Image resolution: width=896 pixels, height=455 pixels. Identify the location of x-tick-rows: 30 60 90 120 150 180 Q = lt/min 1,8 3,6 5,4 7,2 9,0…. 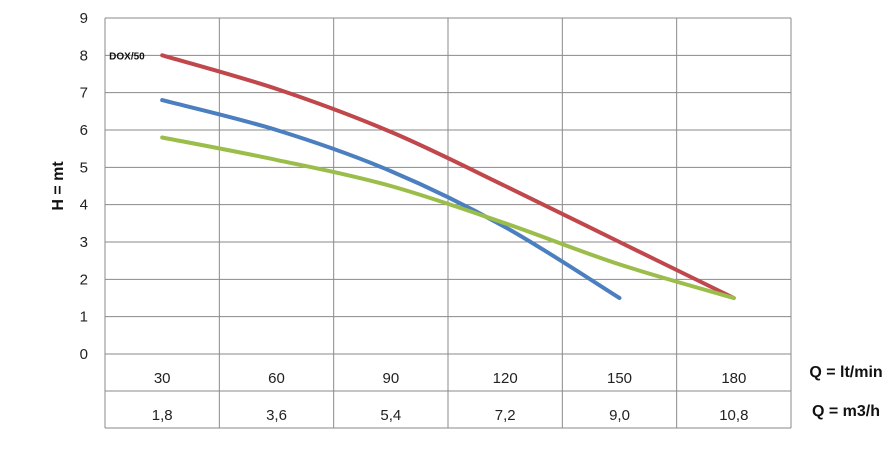
(517, 394).